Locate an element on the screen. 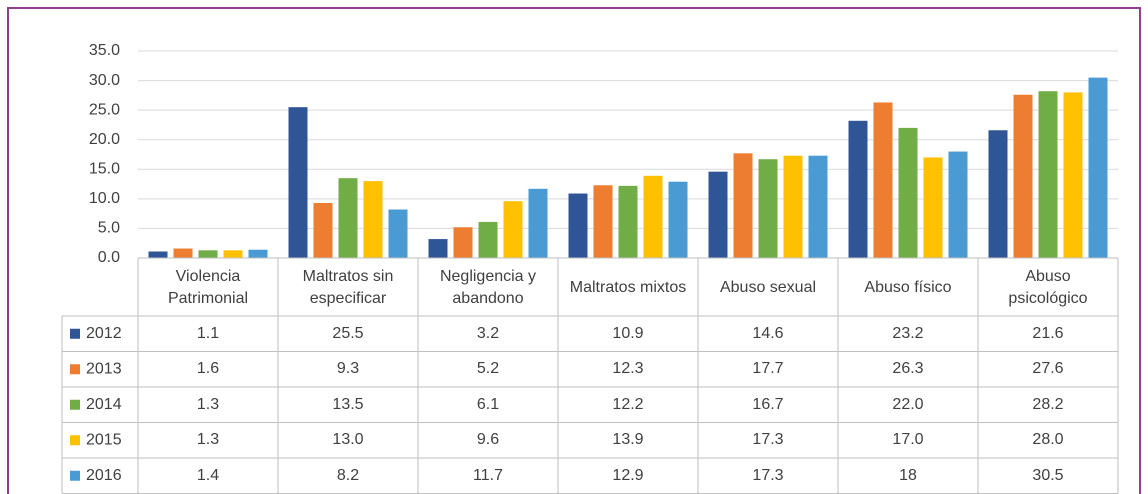 Image resolution: width=1148 pixels, height=494 pixels. table-value: 1.4 is located at coordinates (208, 475).